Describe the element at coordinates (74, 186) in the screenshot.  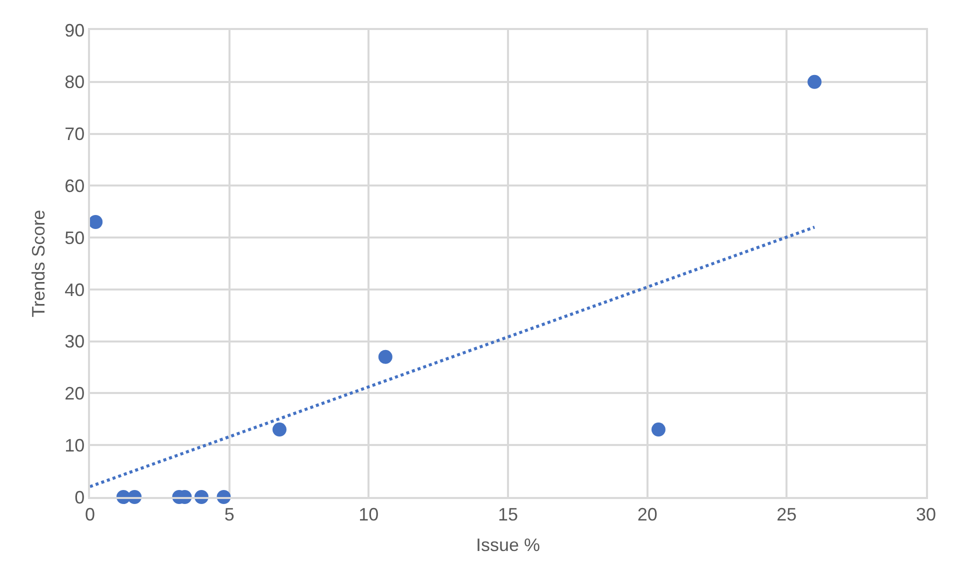
I see `y-tick-label: 60` at that location.